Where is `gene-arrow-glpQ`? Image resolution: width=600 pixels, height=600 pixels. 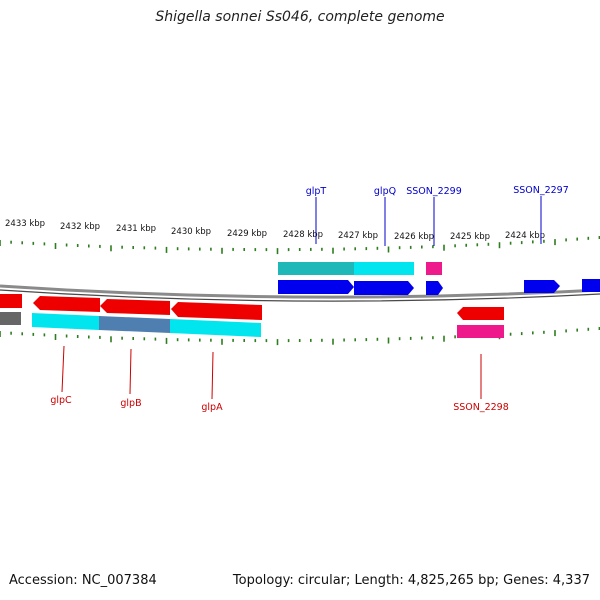
gene-arrow-glpQ is located at coordinates (384, 288).